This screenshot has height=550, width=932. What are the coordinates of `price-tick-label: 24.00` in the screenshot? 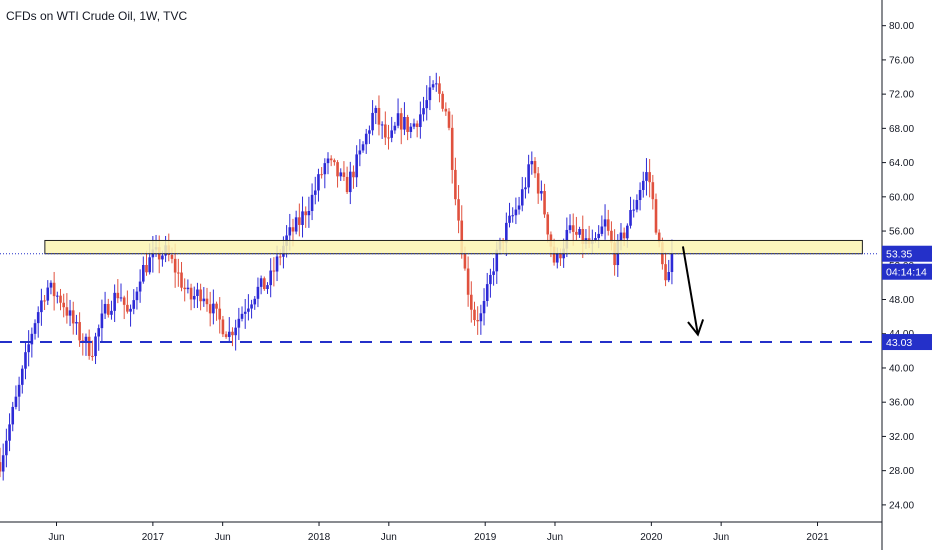 It's located at (901, 505).